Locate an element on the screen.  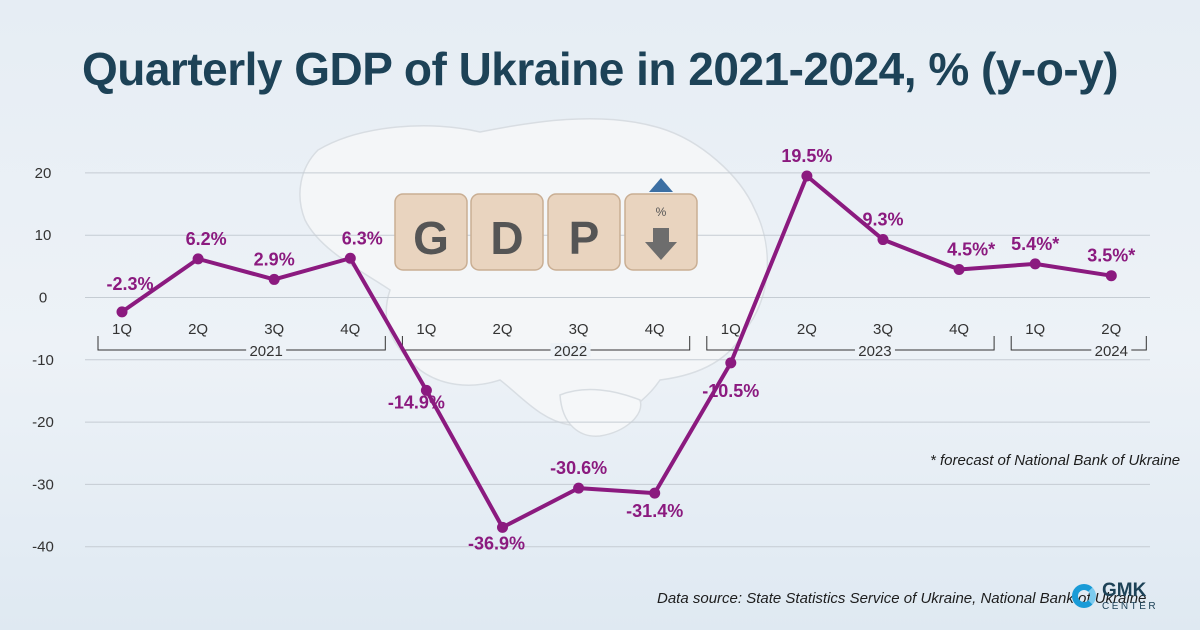
year-label: 2023 is located at coordinates (874, 351).